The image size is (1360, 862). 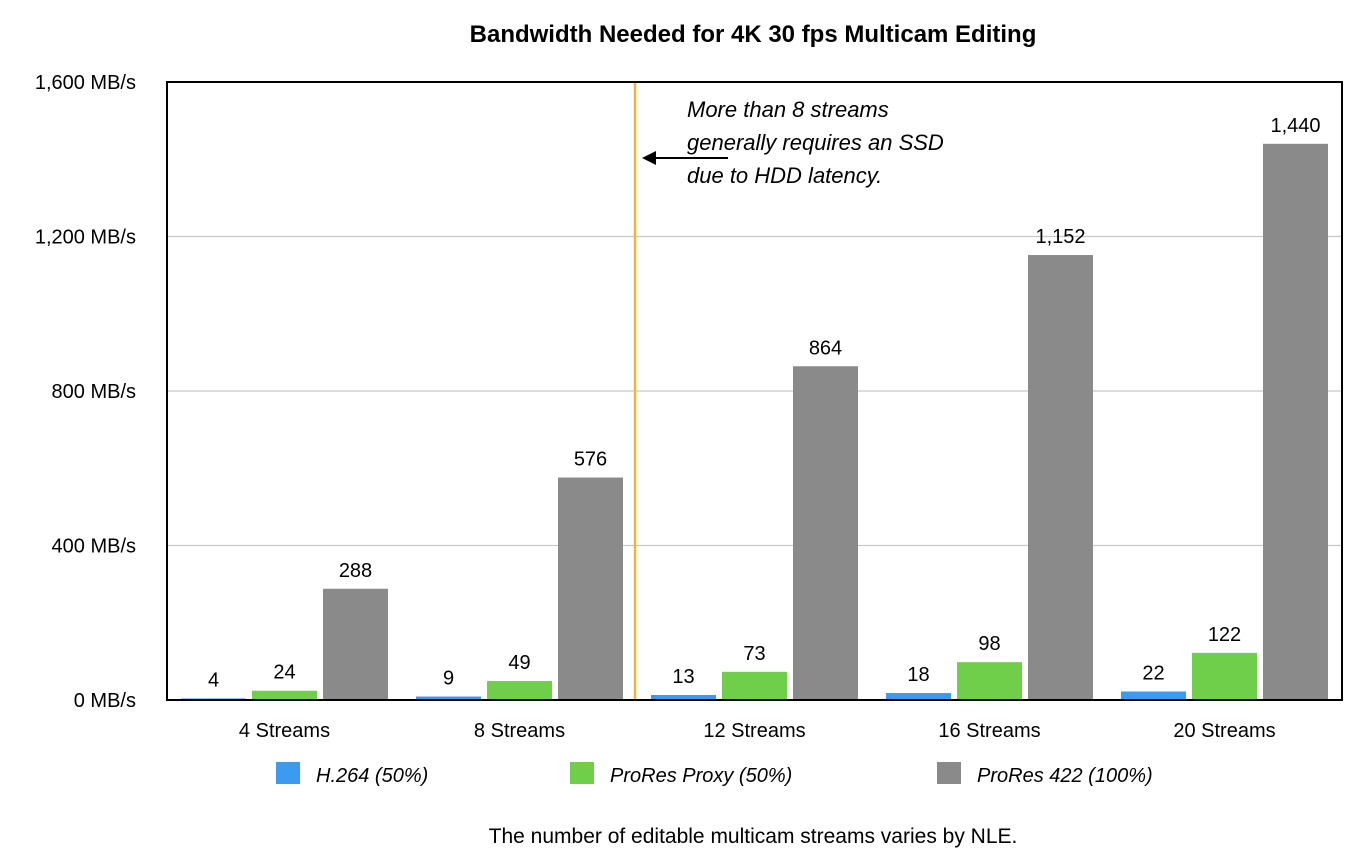 I want to click on legend-label: ProRes 422 (100%), so click(x=1065, y=776).